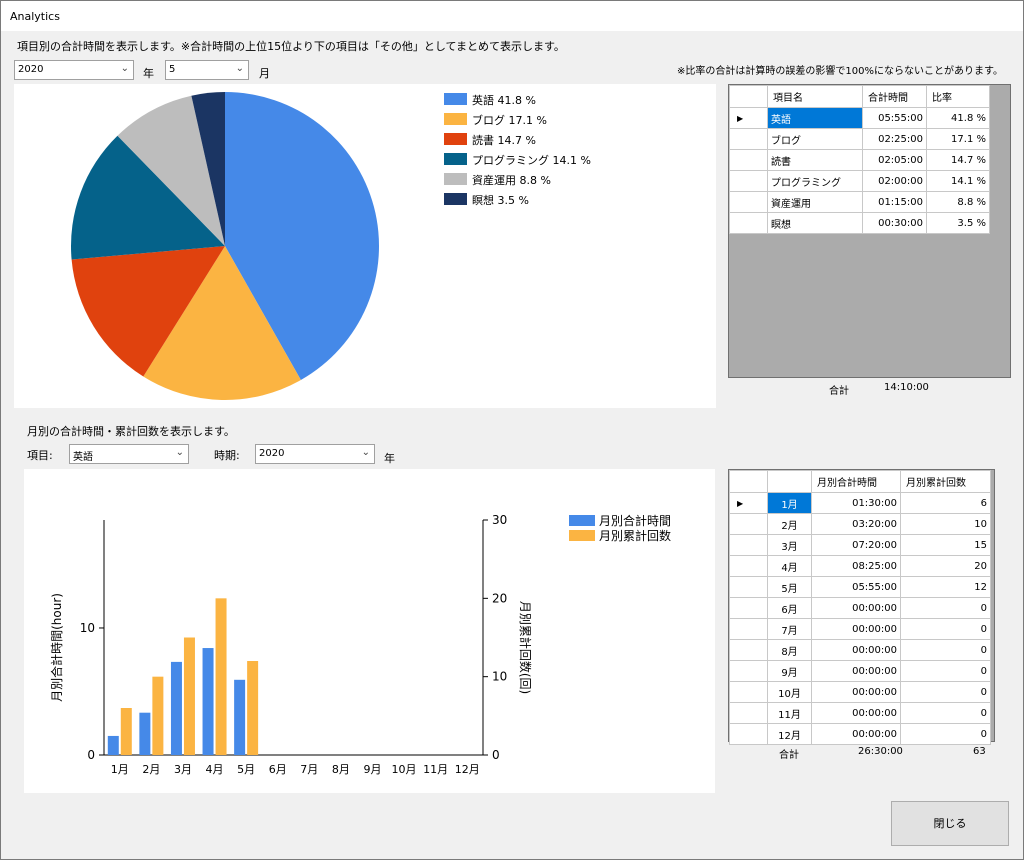 The image size is (1024, 860). What do you see at coordinates (815, 118) in the screenshot?
I see `cell-item-name: 英語` at bounding box center [815, 118].